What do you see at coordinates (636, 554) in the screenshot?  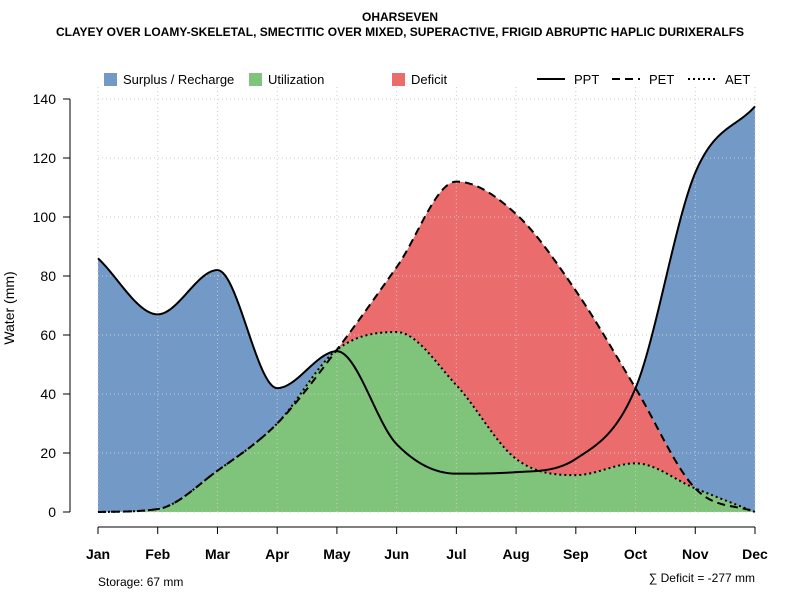 I see `x-tick-label: Oct` at bounding box center [636, 554].